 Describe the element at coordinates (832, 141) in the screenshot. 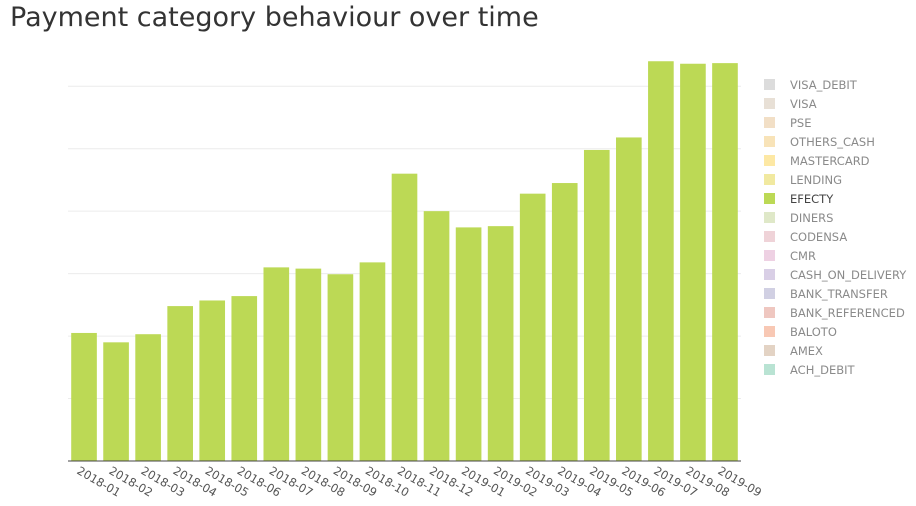

I see `legend-label: OTHERS_CASH` at that location.